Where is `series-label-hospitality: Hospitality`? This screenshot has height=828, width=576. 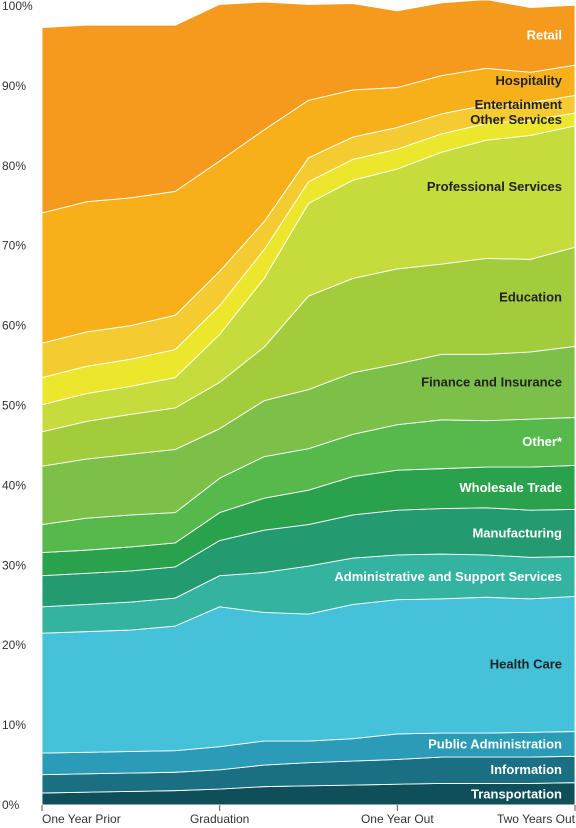 series-label-hospitality: Hospitality is located at coordinates (529, 80).